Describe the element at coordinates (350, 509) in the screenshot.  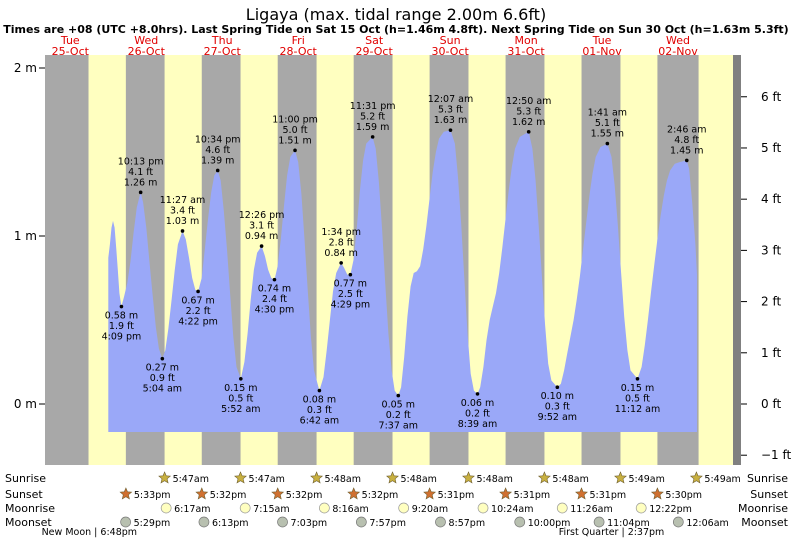
I see `moonrise-time: 8:16am` at that location.